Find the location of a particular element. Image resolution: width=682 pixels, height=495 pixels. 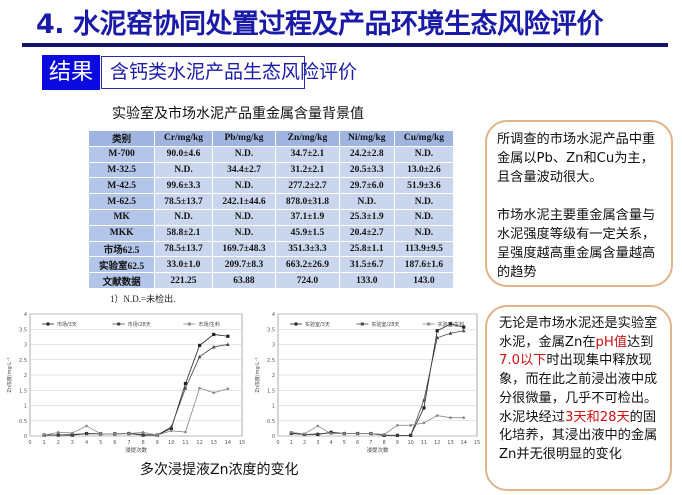

table-cell: M-700 is located at coordinates (121, 154).